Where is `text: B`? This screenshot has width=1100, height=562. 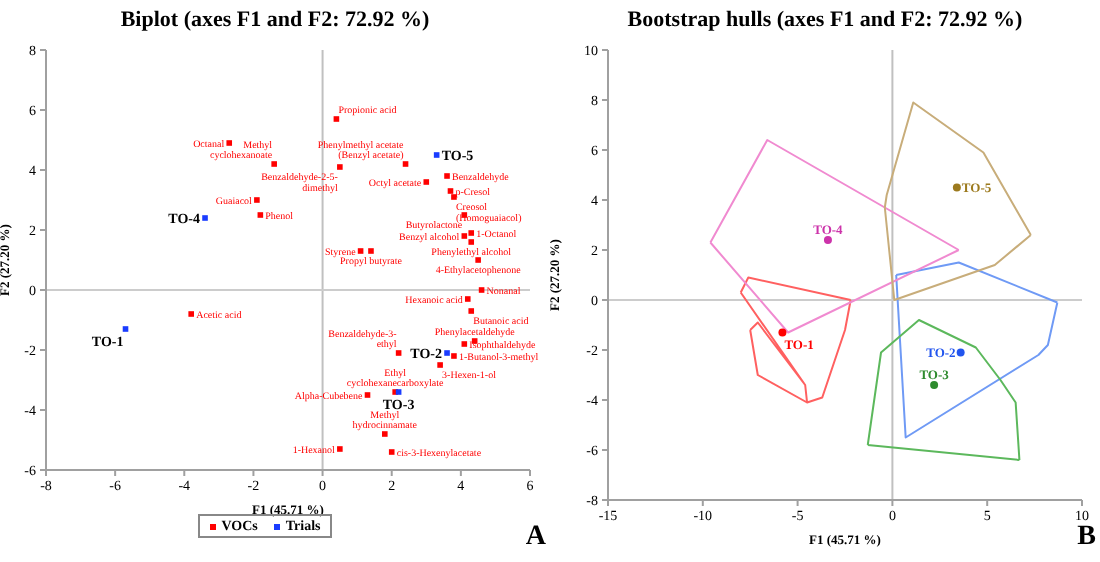 text: B is located at coordinates (1086, 538).